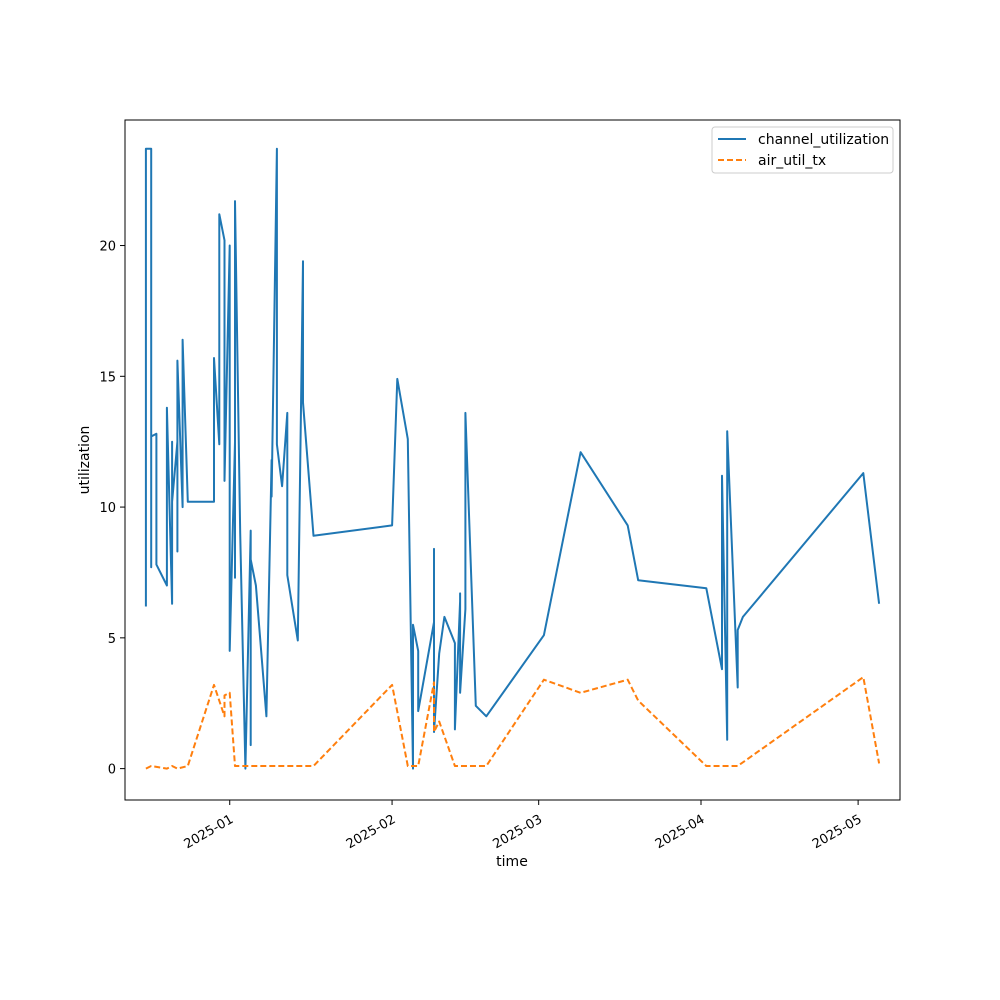 This screenshot has width=1000, height=1000. I want to click on legend: channel_utilization air_util_tx, so click(802, 150).